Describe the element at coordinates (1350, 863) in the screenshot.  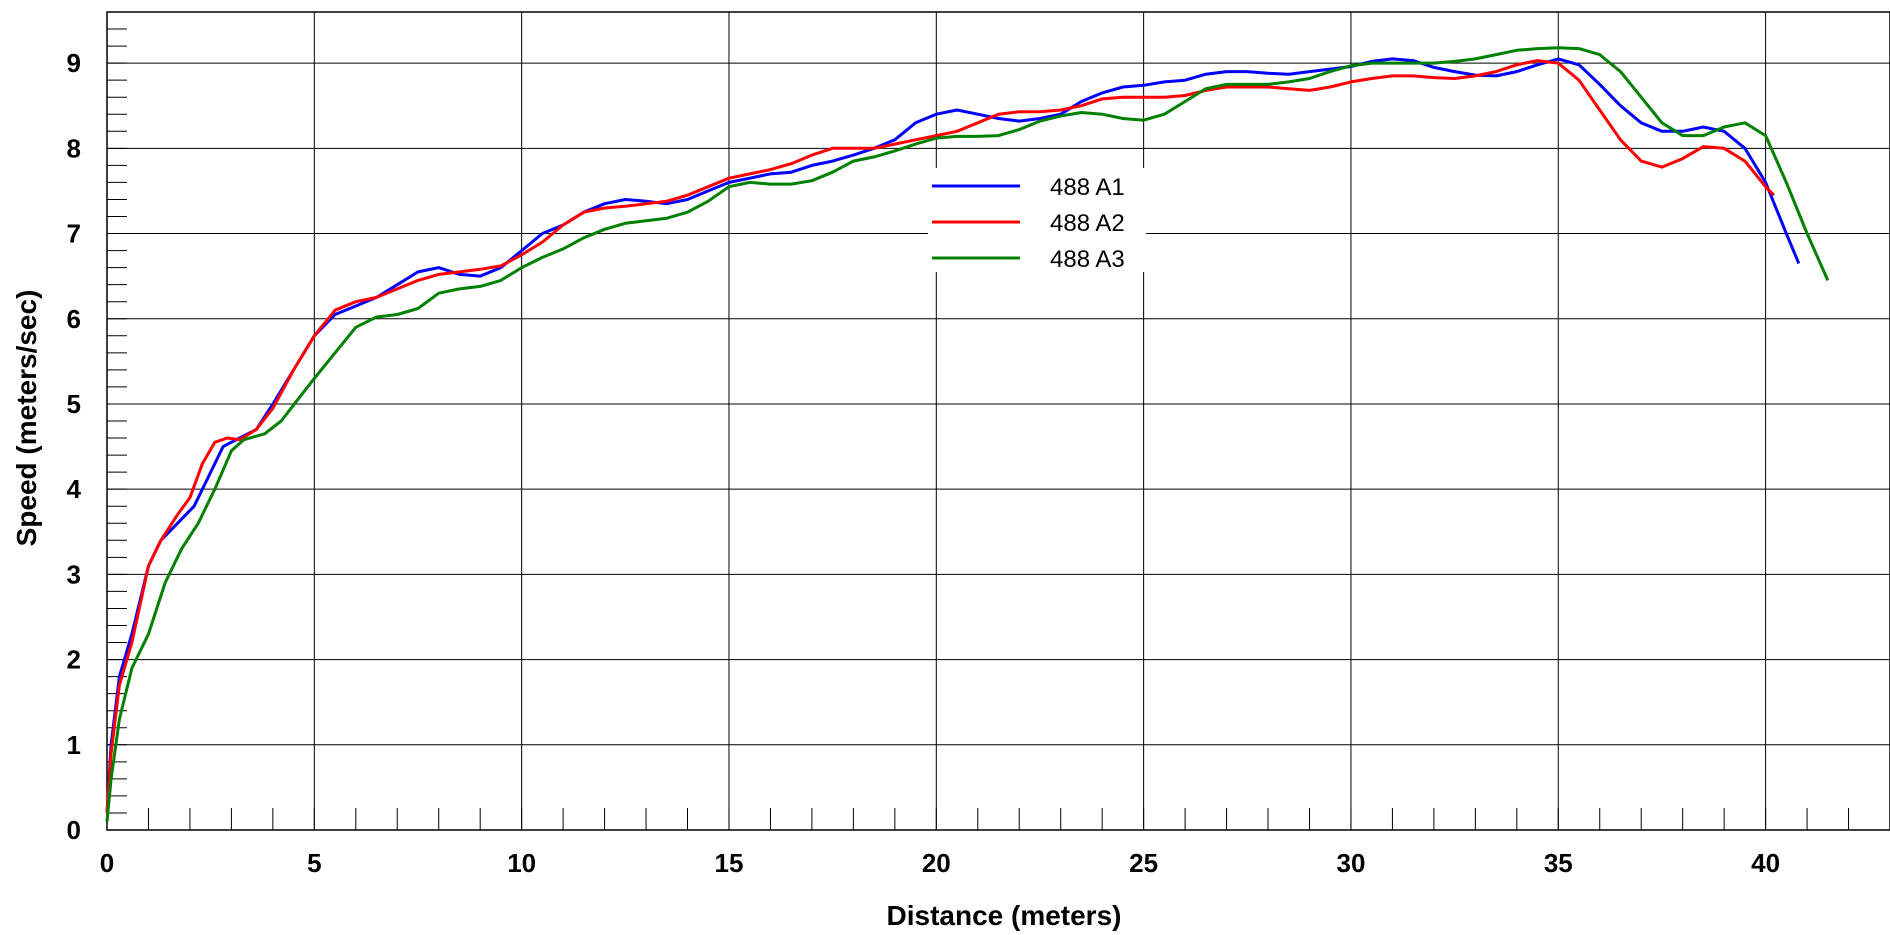
I see `x-tick-label: 30` at that location.